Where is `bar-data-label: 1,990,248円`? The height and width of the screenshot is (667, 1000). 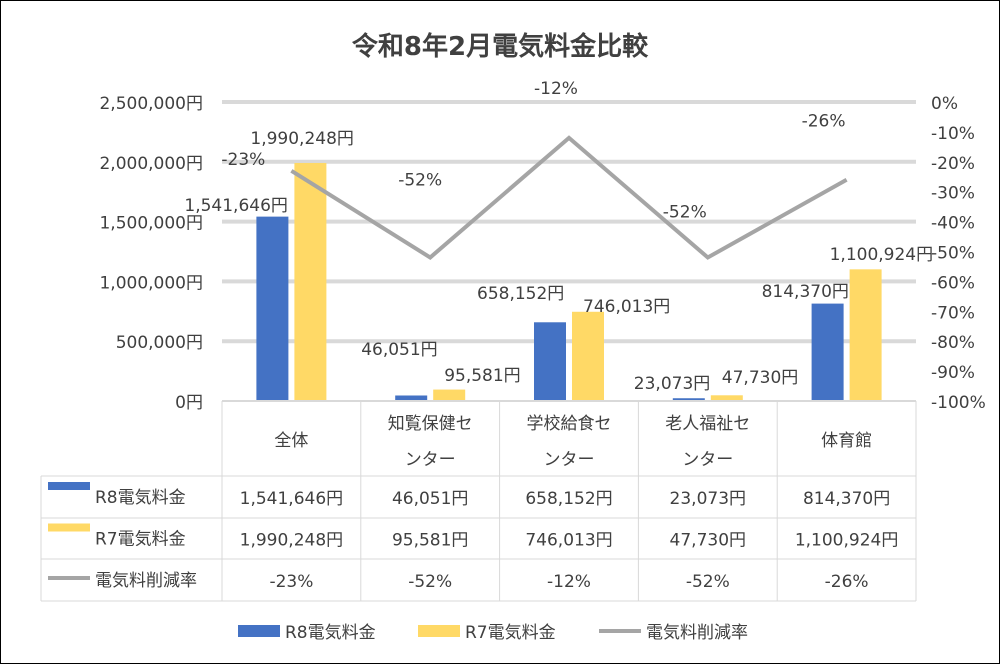
bar-data-label: 1,990,248円 is located at coordinates (302, 139).